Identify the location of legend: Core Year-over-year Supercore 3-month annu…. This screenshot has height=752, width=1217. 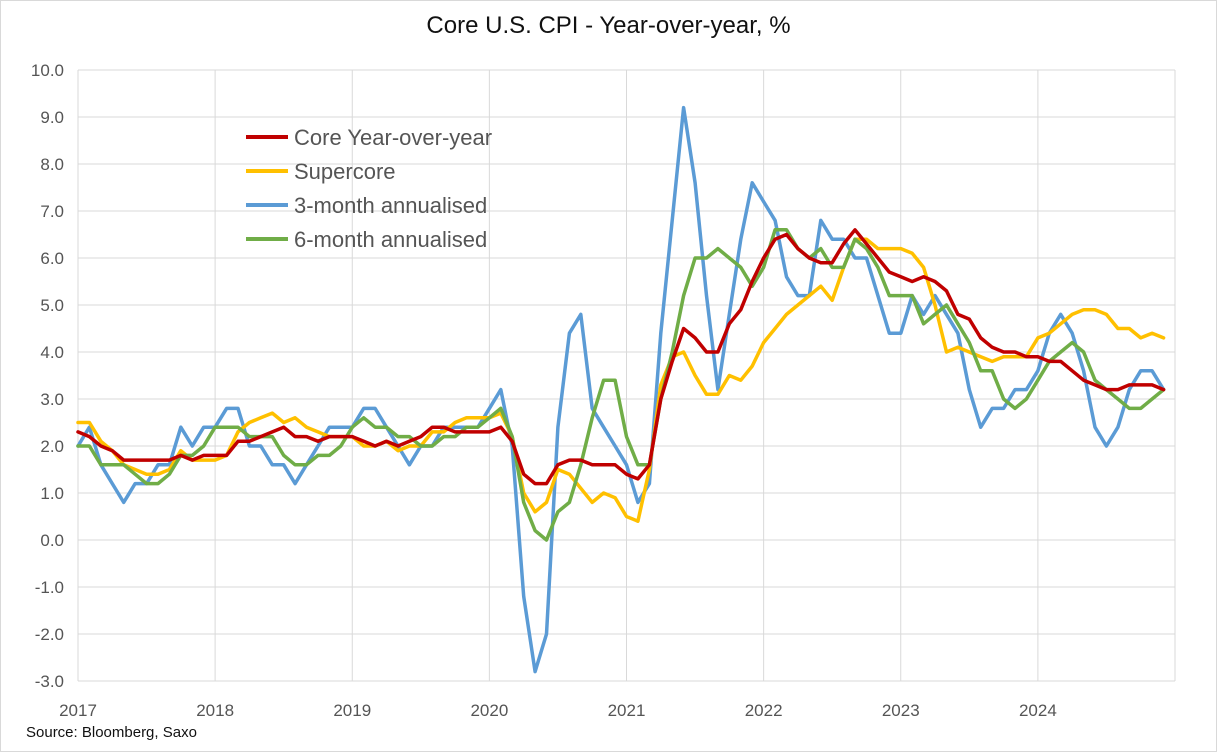
(369, 188).